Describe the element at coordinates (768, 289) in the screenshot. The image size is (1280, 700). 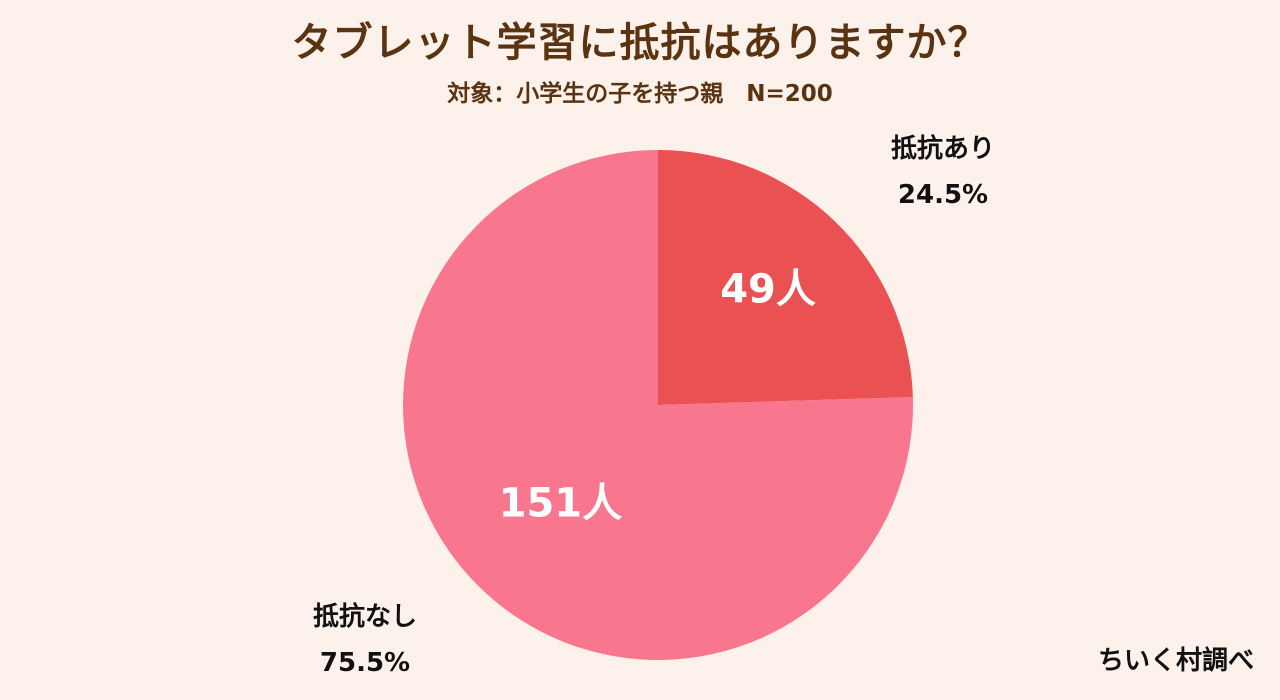
I see `pie-count-label-resistance-yes: 49人` at that location.